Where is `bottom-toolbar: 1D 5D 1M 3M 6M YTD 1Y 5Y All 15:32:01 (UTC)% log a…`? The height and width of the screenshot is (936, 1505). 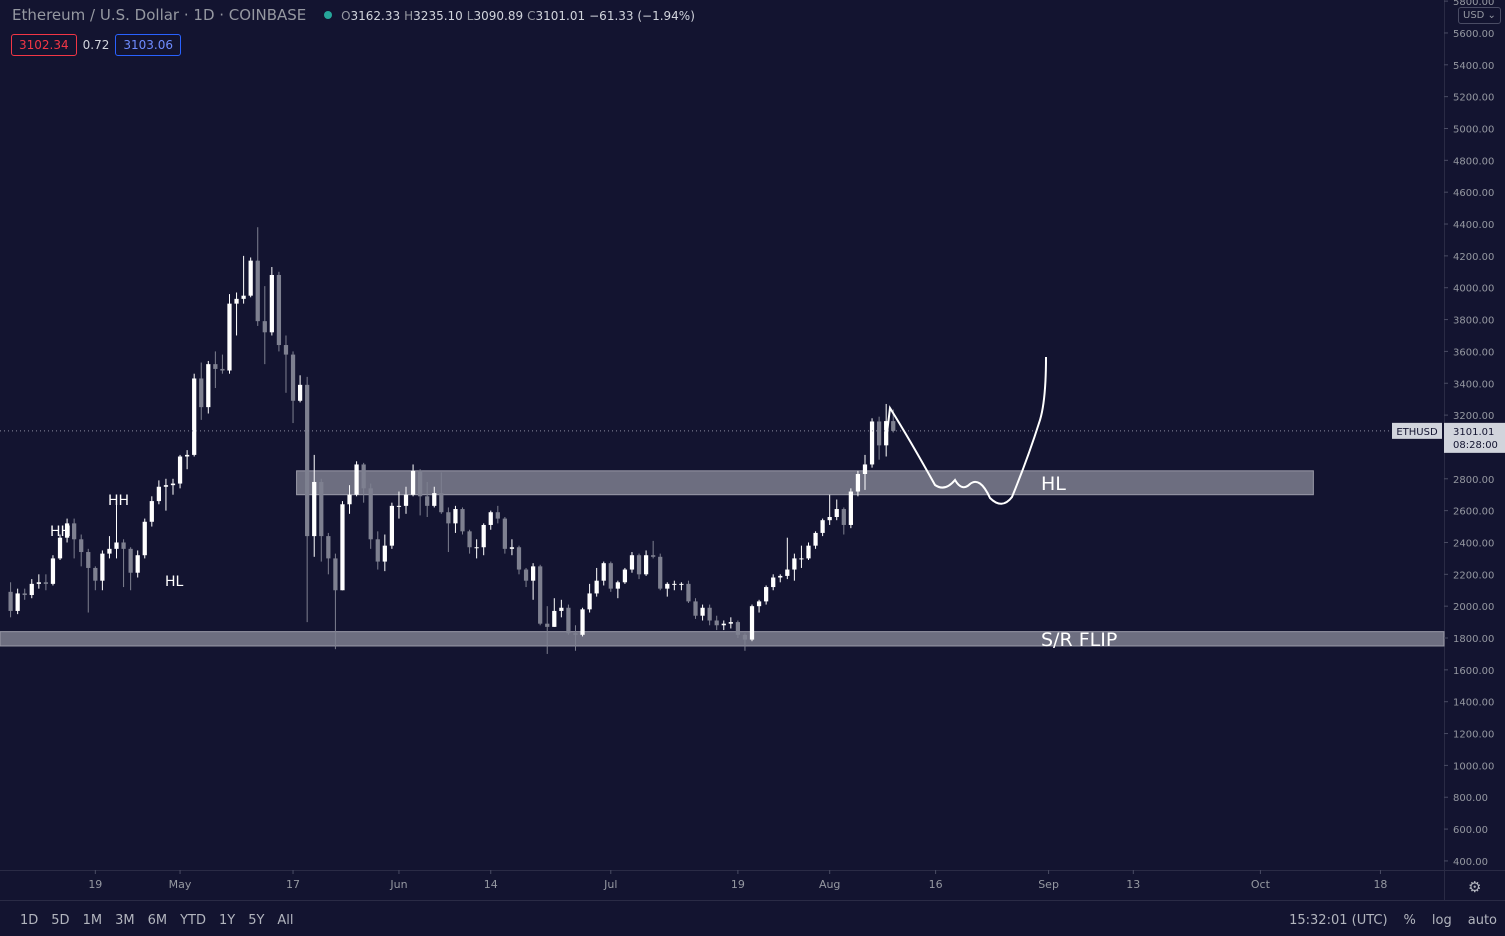
bottom-toolbar: 1D 5D 1M 3M 6M YTD 1Y 5Y All 15:32:01 (UTC)% log a… is located at coordinates (752, 918).